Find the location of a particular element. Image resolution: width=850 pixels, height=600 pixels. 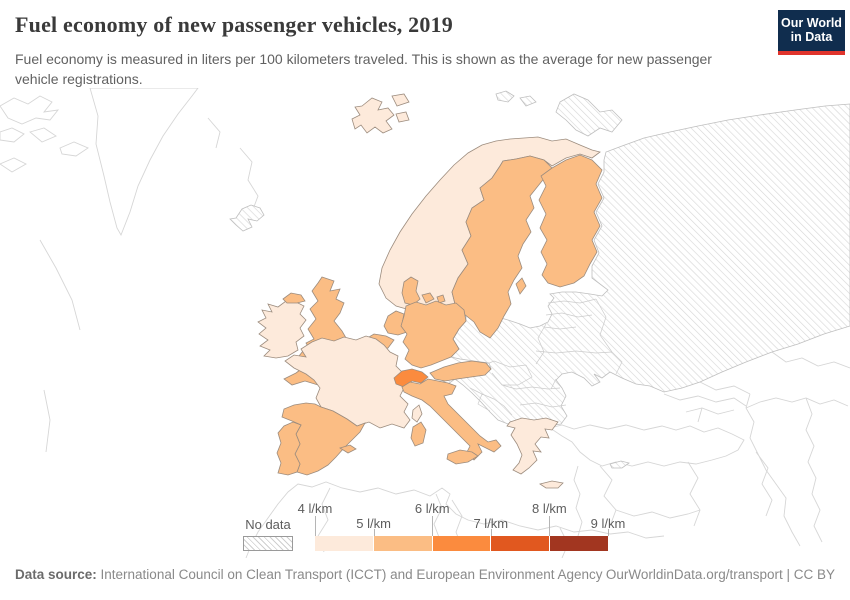

country-iceland is located at coordinates (247, 218).